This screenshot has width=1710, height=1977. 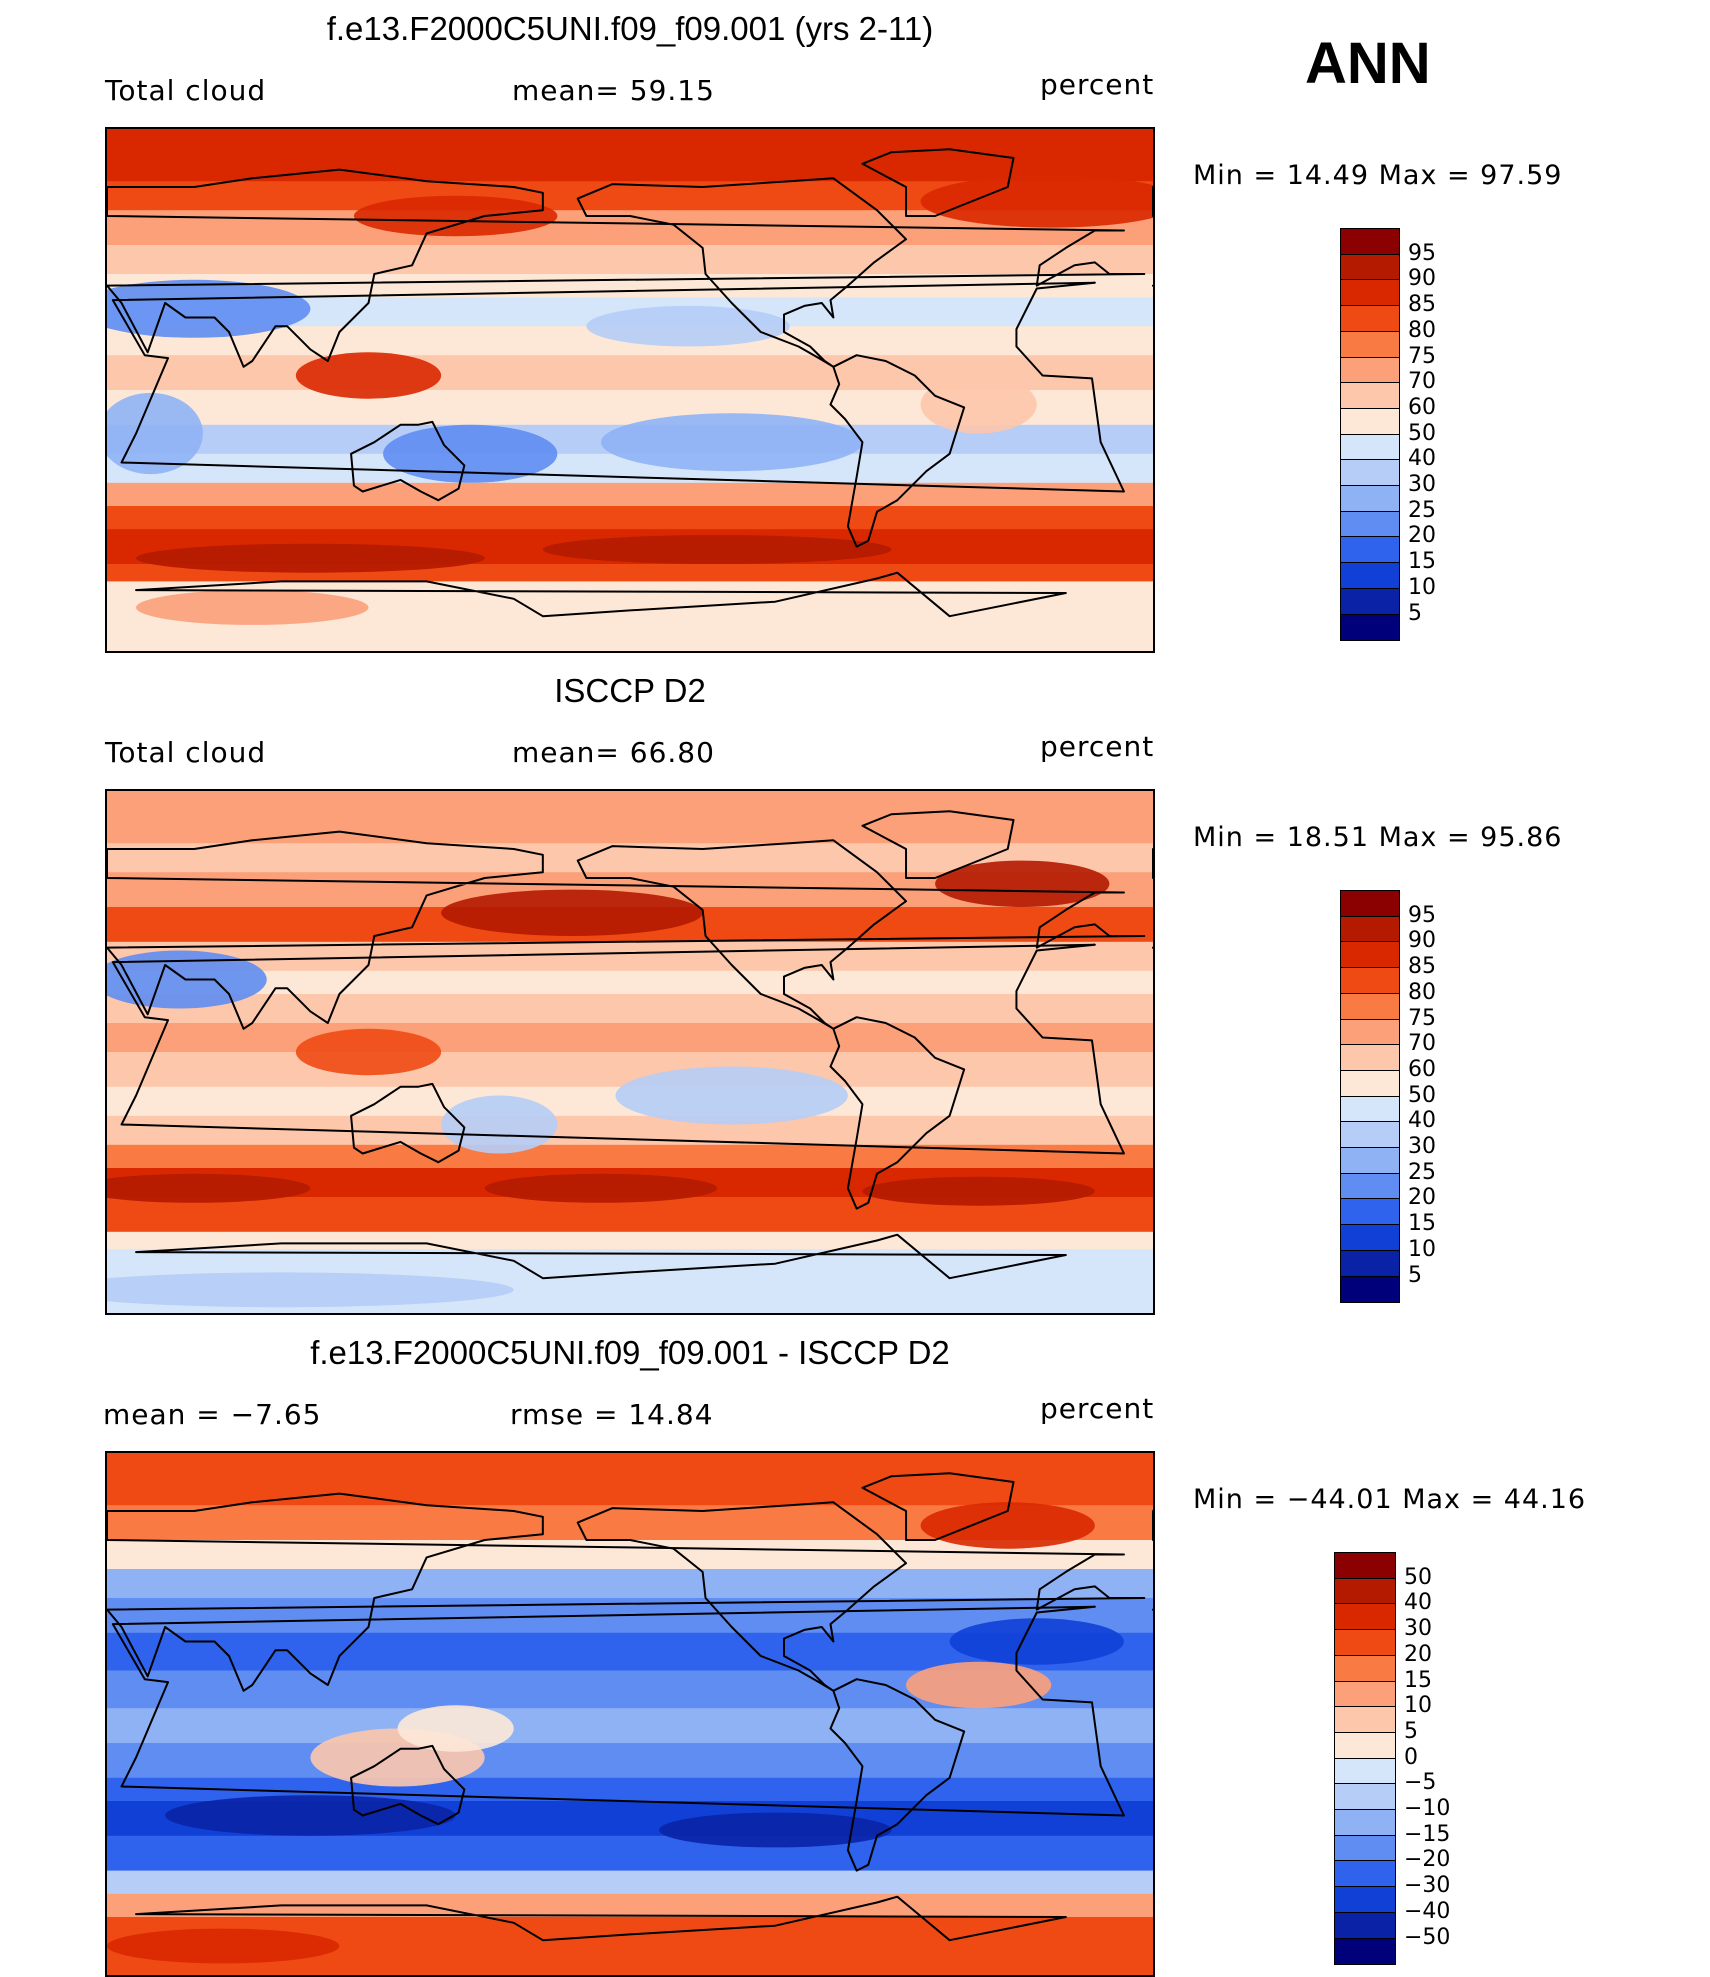 I want to click on colorbar-tick-label: 80, so click(x=1422, y=992).